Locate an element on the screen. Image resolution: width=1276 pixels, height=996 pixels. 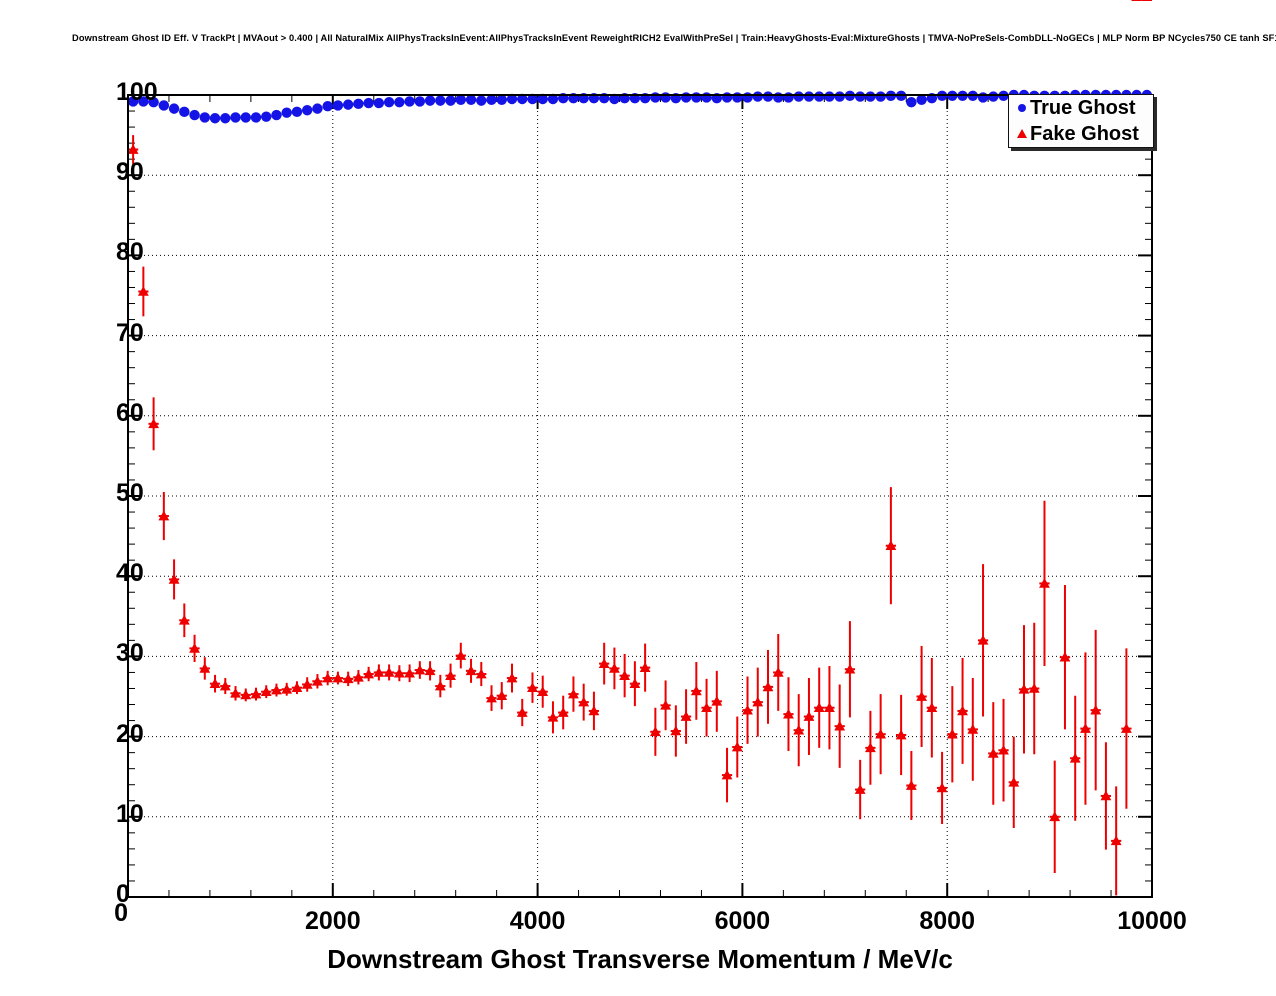
x-tick-label: 8000 is located at coordinates (947, 921).